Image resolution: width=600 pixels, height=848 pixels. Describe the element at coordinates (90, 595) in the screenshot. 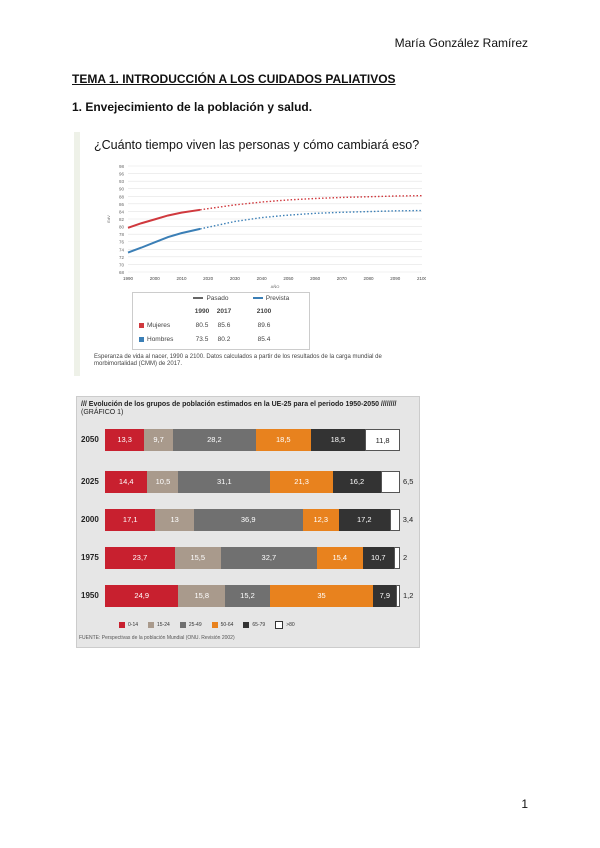

I see `bar-row-year: 1950` at that location.